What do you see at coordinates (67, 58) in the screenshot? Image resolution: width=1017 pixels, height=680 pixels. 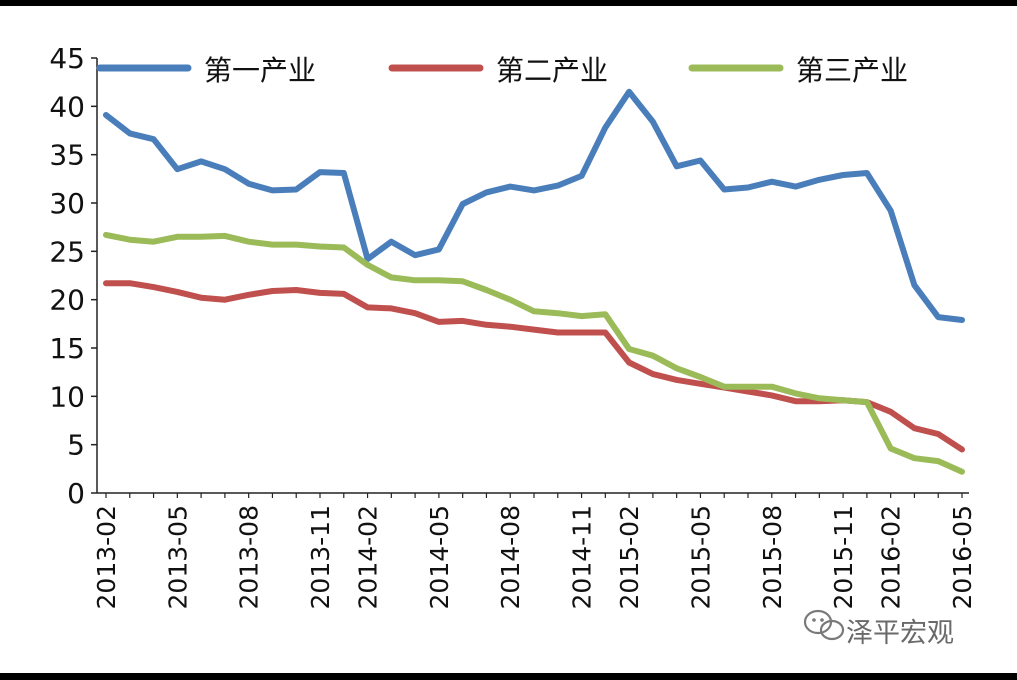 I see `y-tick-label: 45` at bounding box center [67, 58].